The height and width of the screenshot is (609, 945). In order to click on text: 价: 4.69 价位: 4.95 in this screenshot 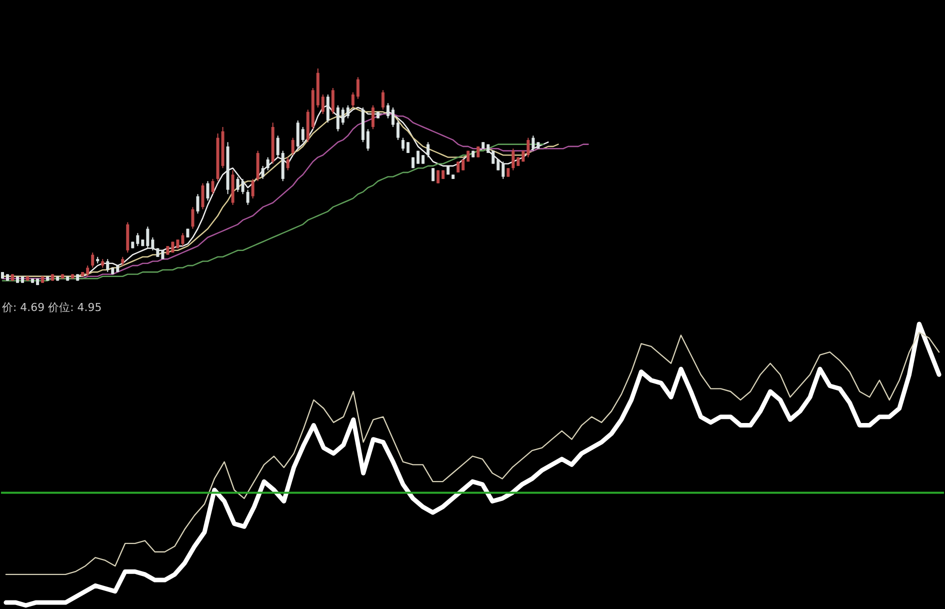, I will do `click(51, 307)`.